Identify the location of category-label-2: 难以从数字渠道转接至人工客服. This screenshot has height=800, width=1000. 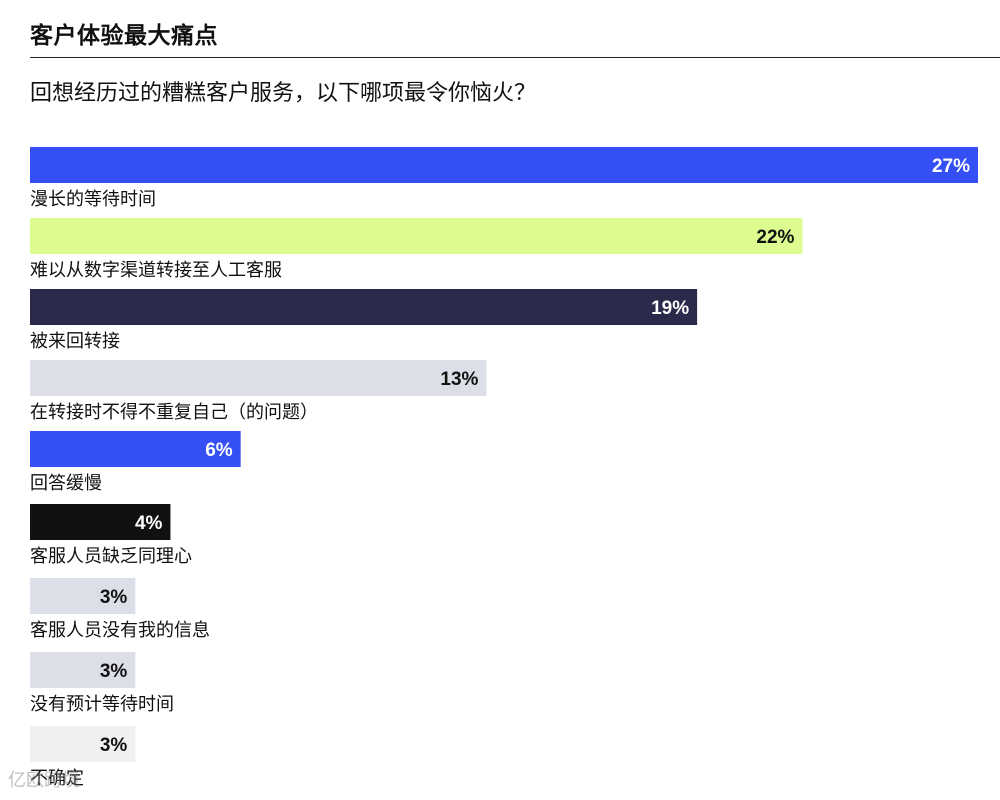
(156, 270).